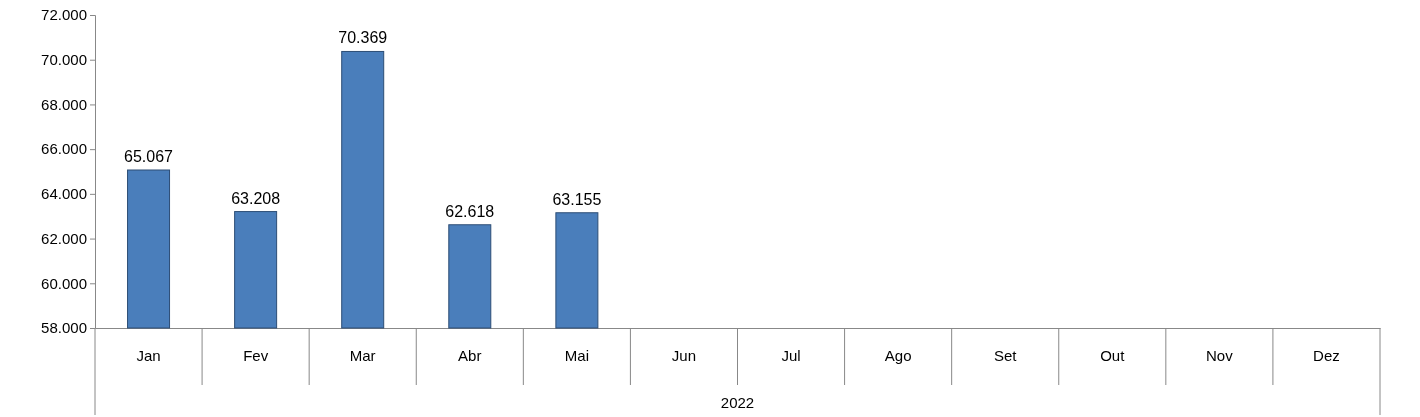 The image size is (1420, 417). I want to click on x-tick-label: Mar, so click(362, 355).